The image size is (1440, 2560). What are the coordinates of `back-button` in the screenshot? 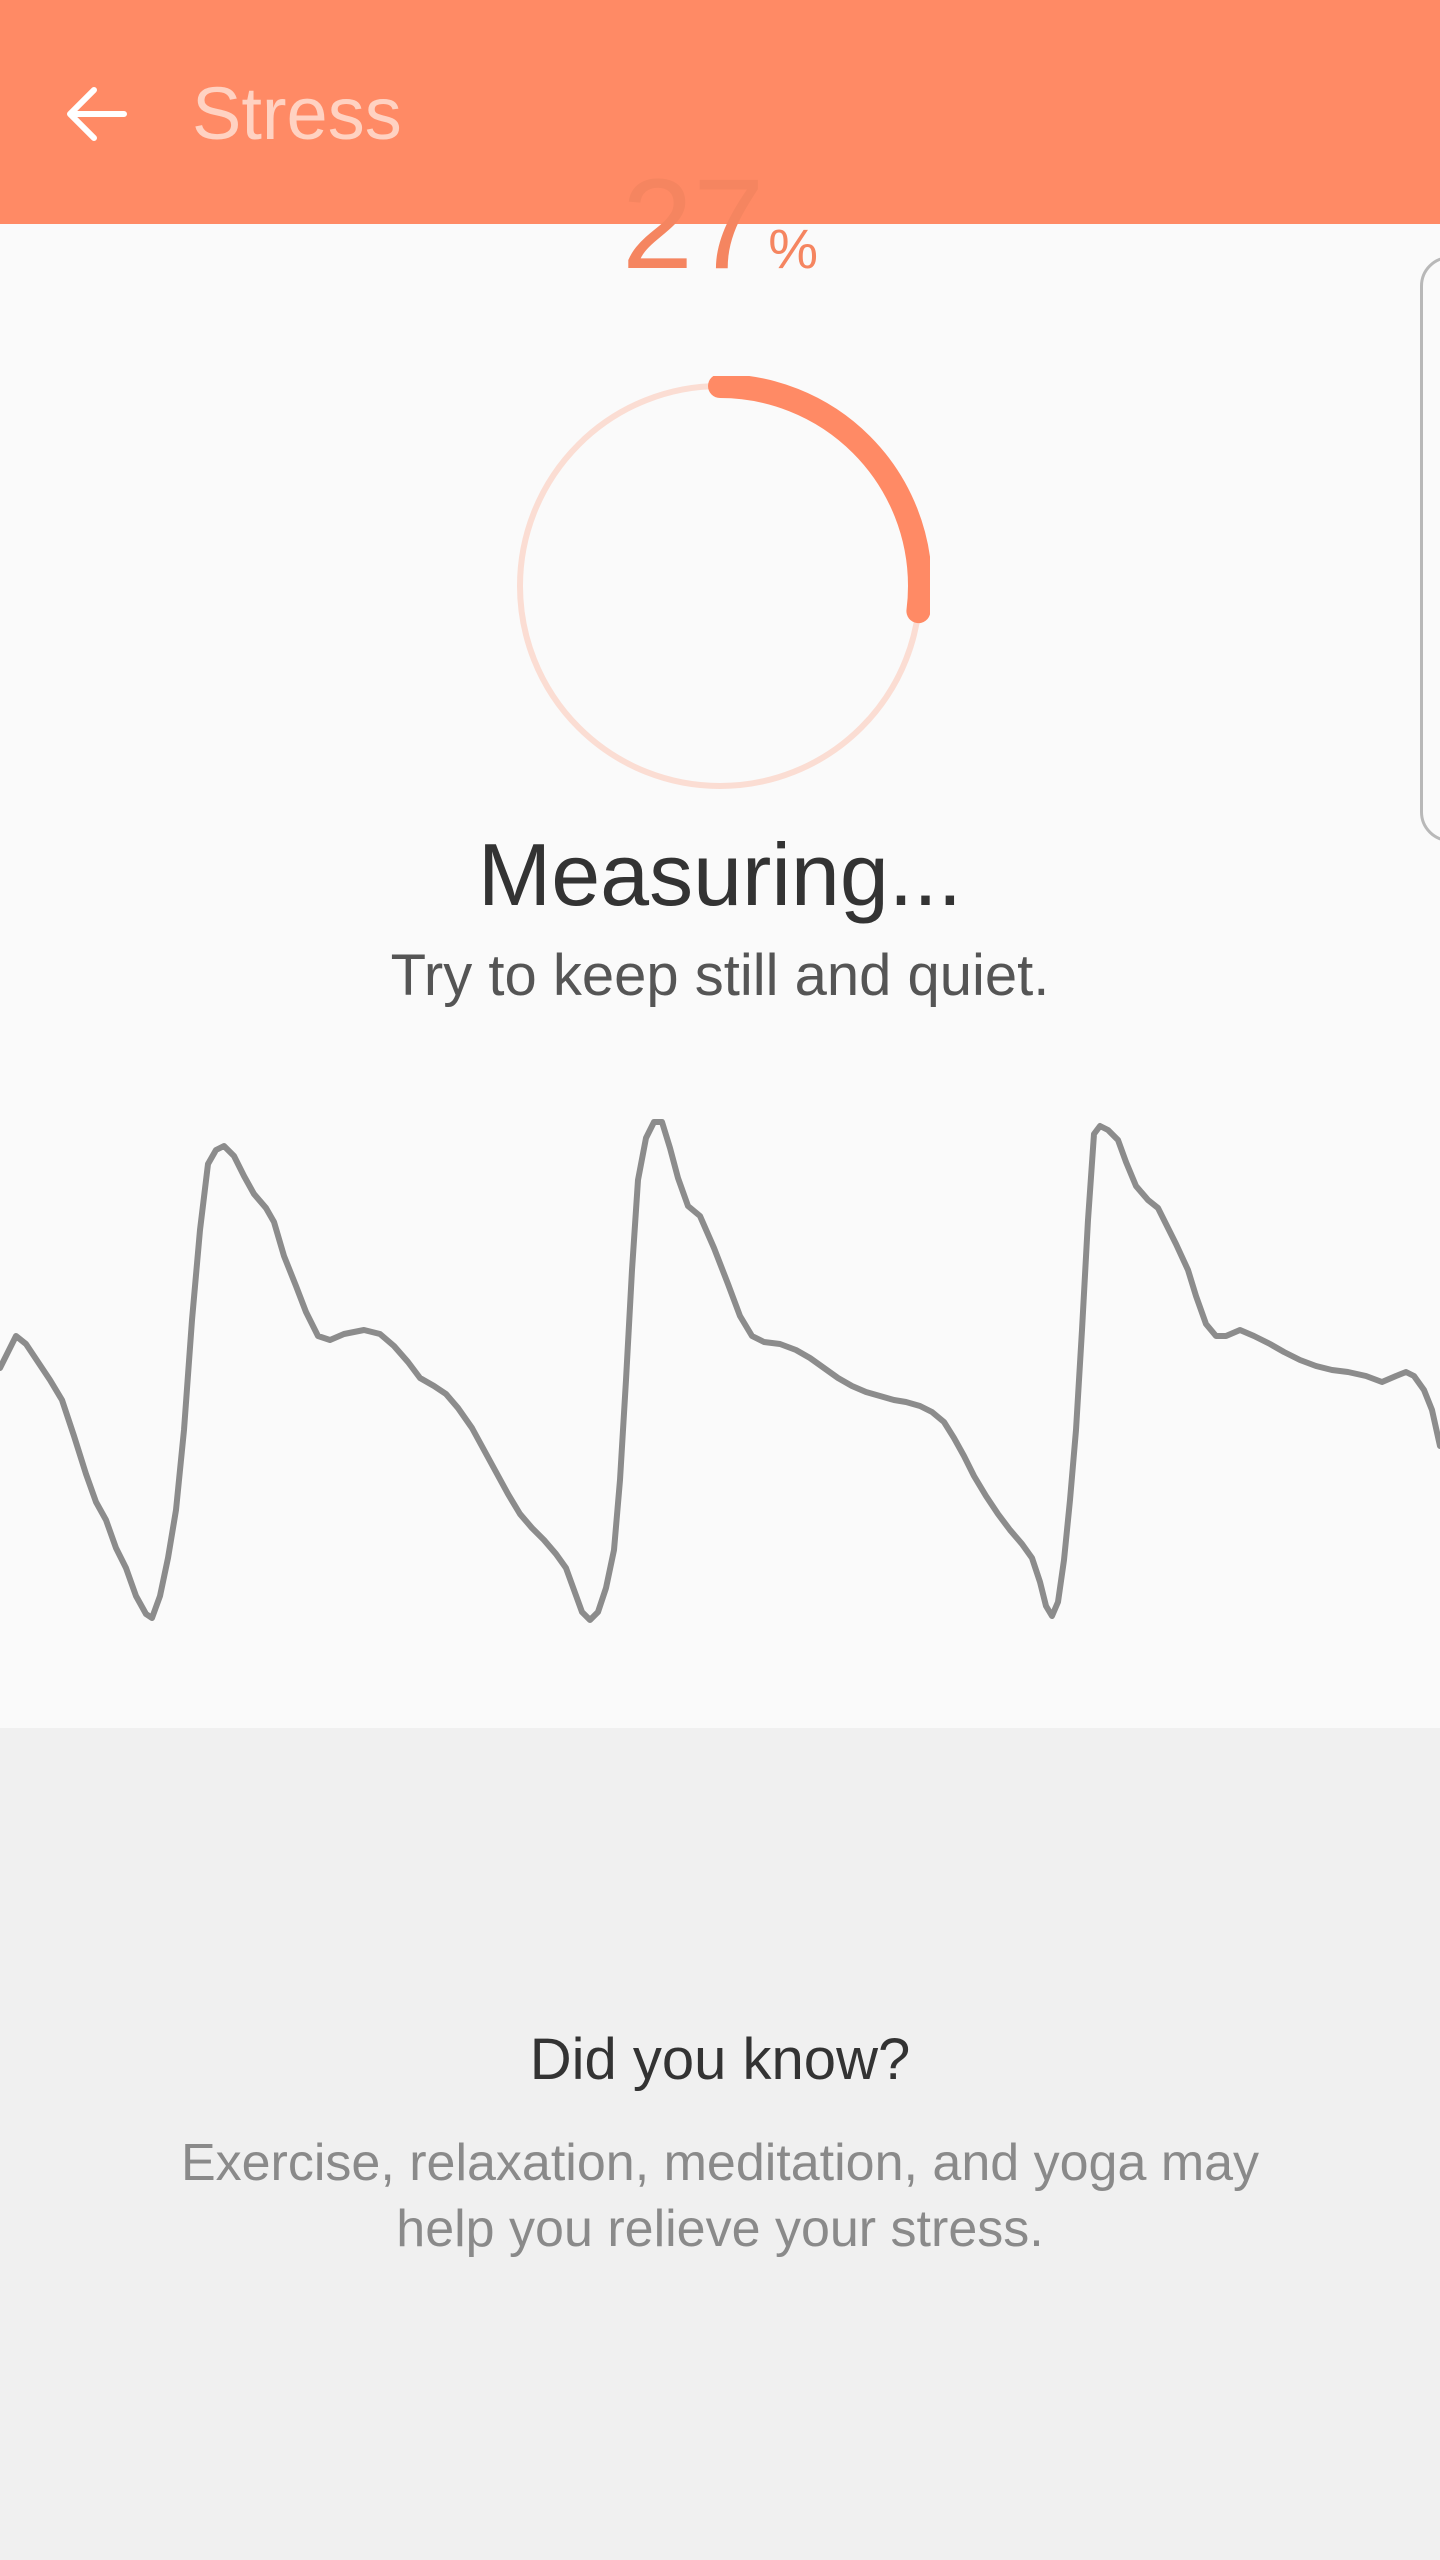 It's located at (96, 114).